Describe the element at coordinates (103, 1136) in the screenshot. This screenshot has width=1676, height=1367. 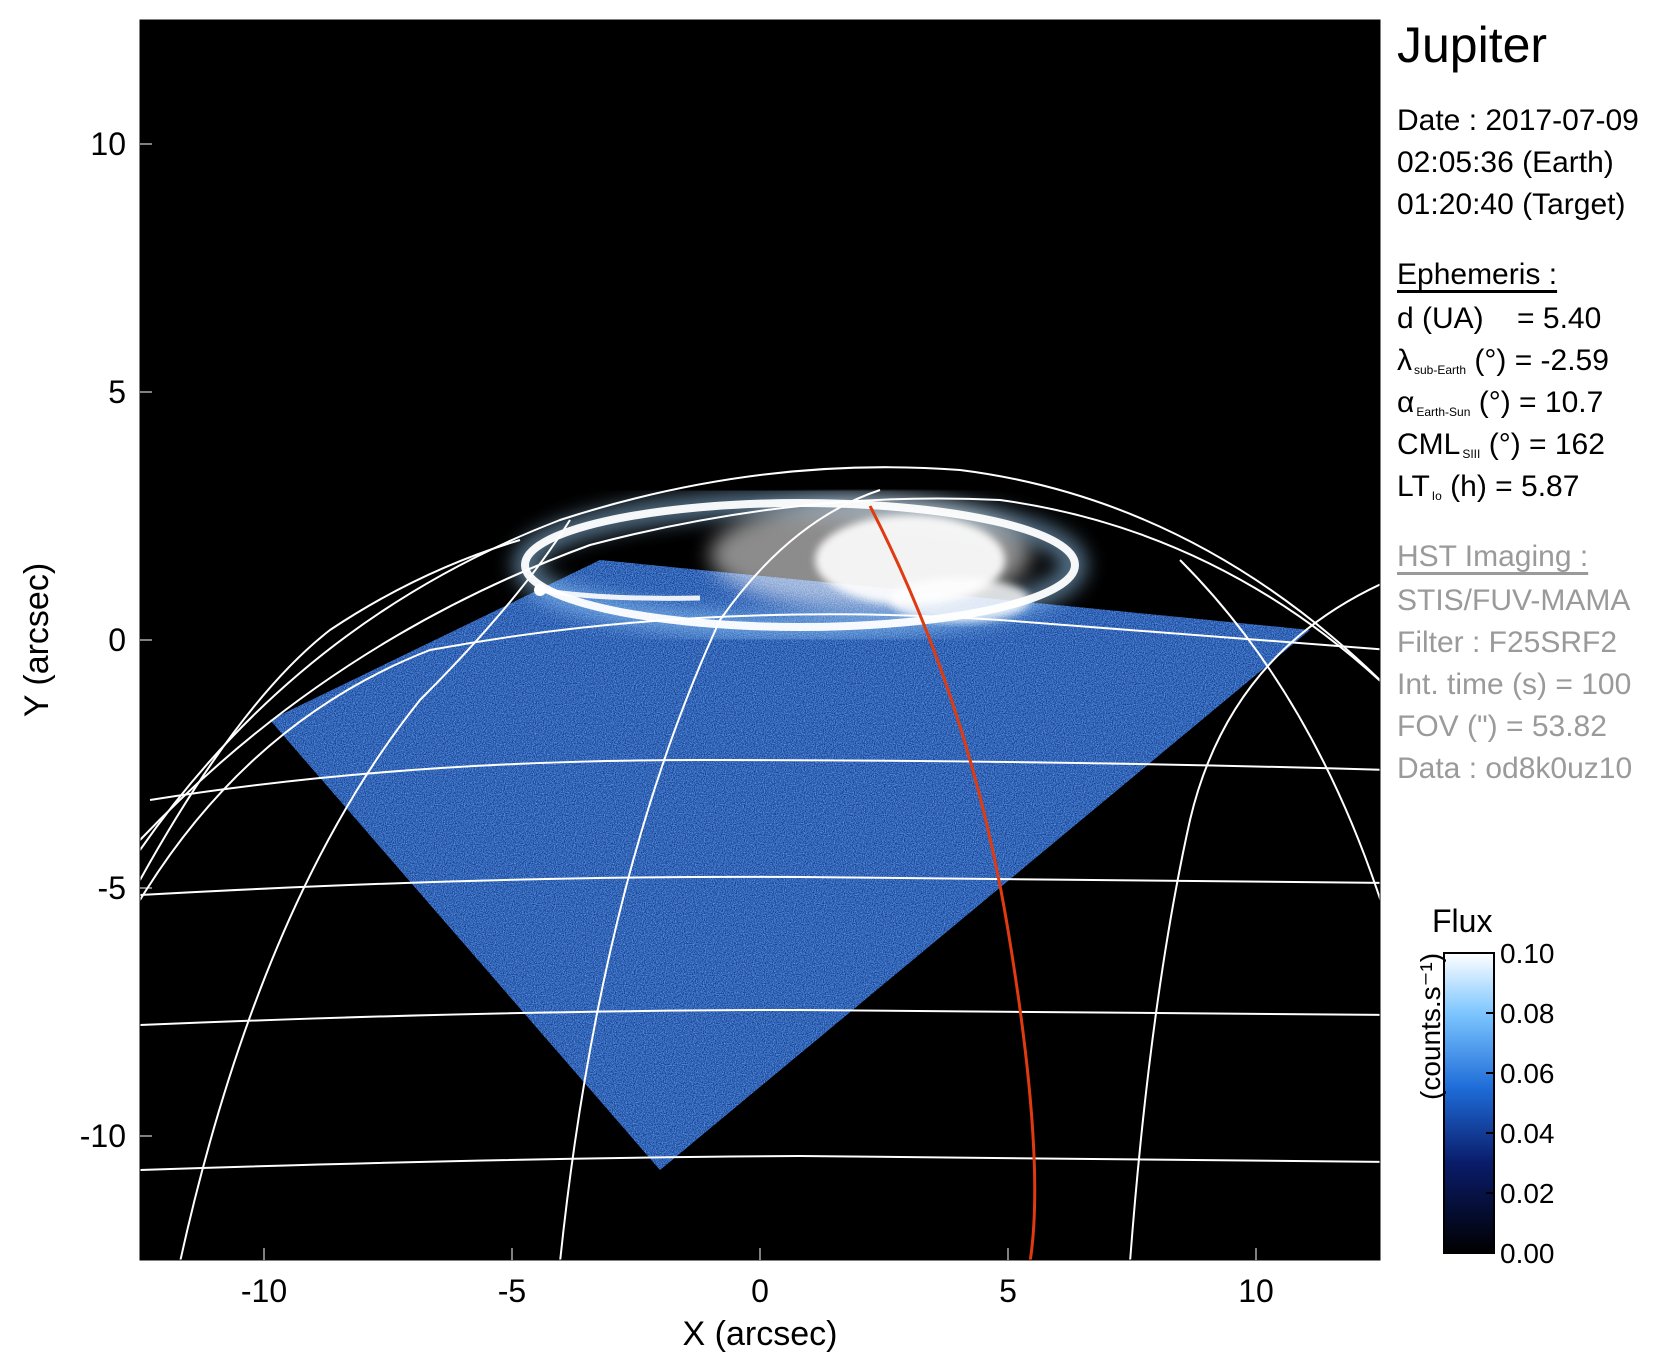
I see `y-tick-label: -10` at that location.